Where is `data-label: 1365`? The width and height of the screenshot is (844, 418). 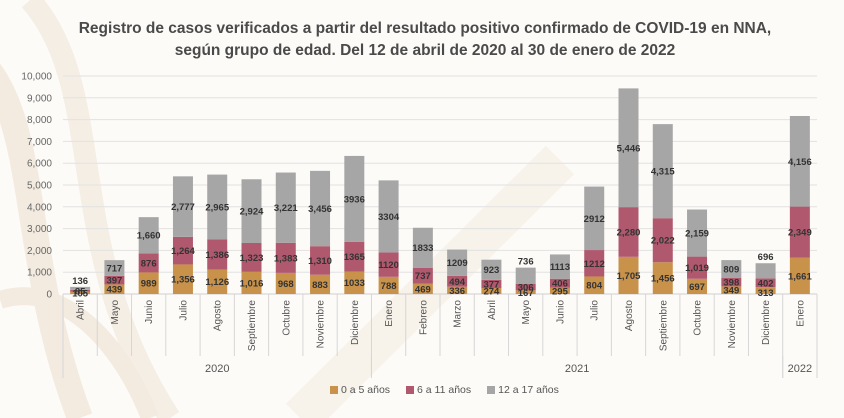 data-label: 1365 is located at coordinates (355, 257).